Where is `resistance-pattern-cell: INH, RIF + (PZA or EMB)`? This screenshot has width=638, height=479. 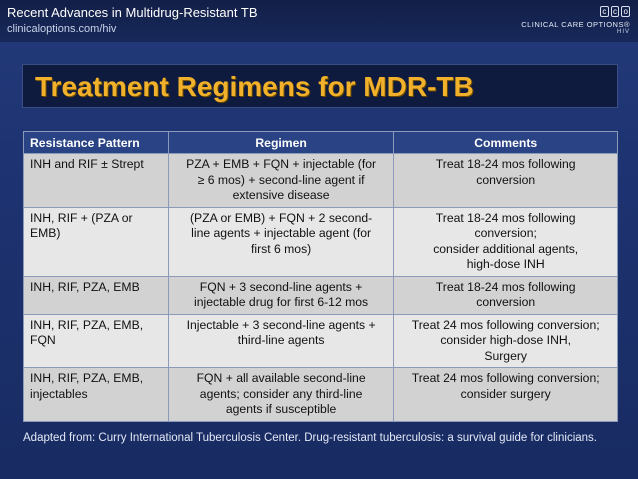 resistance-pattern-cell: INH, RIF + (PZA or EMB) is located at coordinates (96, 241).